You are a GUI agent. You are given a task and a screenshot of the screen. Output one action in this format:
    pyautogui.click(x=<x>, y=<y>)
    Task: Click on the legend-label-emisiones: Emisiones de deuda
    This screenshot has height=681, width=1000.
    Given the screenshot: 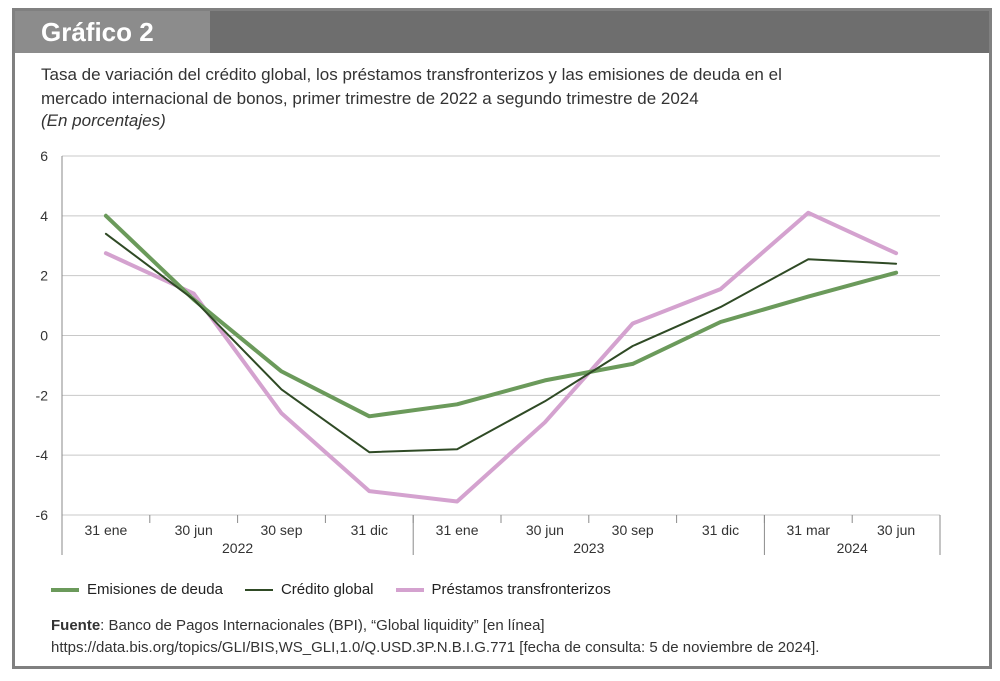 What is the action you would take?
    pyautogui.click(x=155, y=589)
    